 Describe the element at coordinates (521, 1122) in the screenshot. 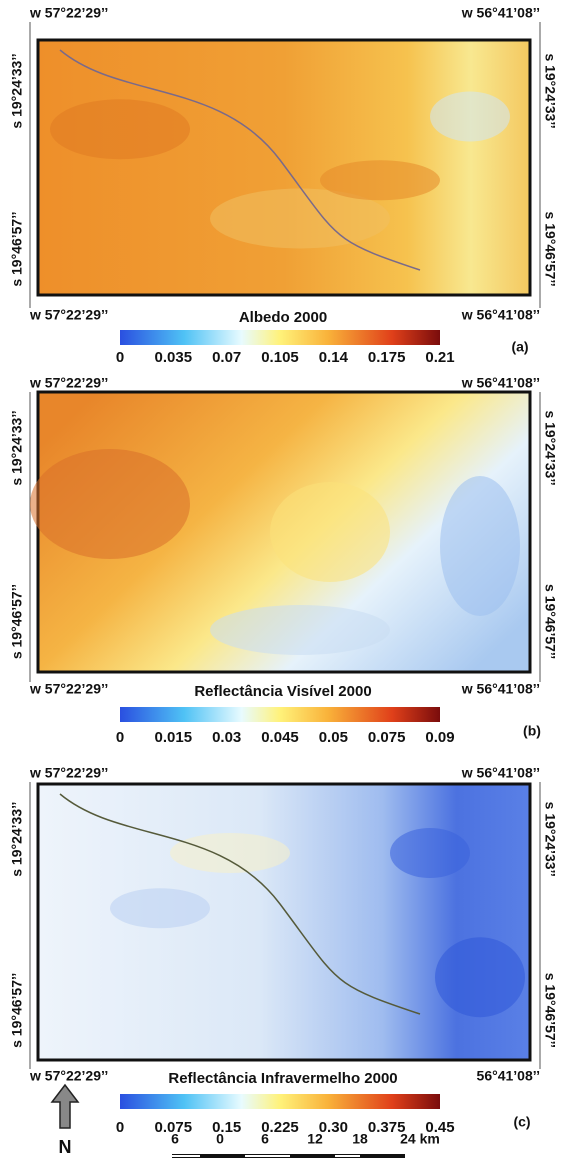

I see `panel-label: (c)` at that location.